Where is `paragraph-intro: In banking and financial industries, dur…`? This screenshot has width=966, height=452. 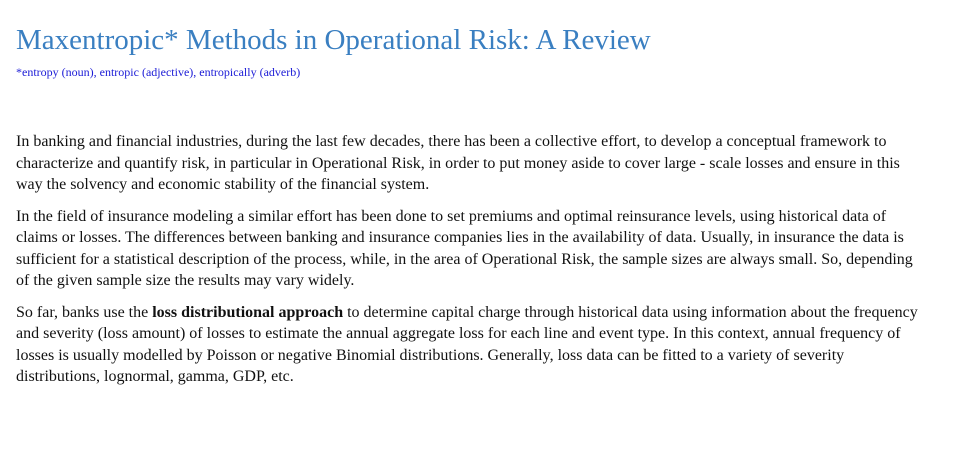 paragraph-intro: In banking and financial industries, dur… is located at coordinates (458, 163).